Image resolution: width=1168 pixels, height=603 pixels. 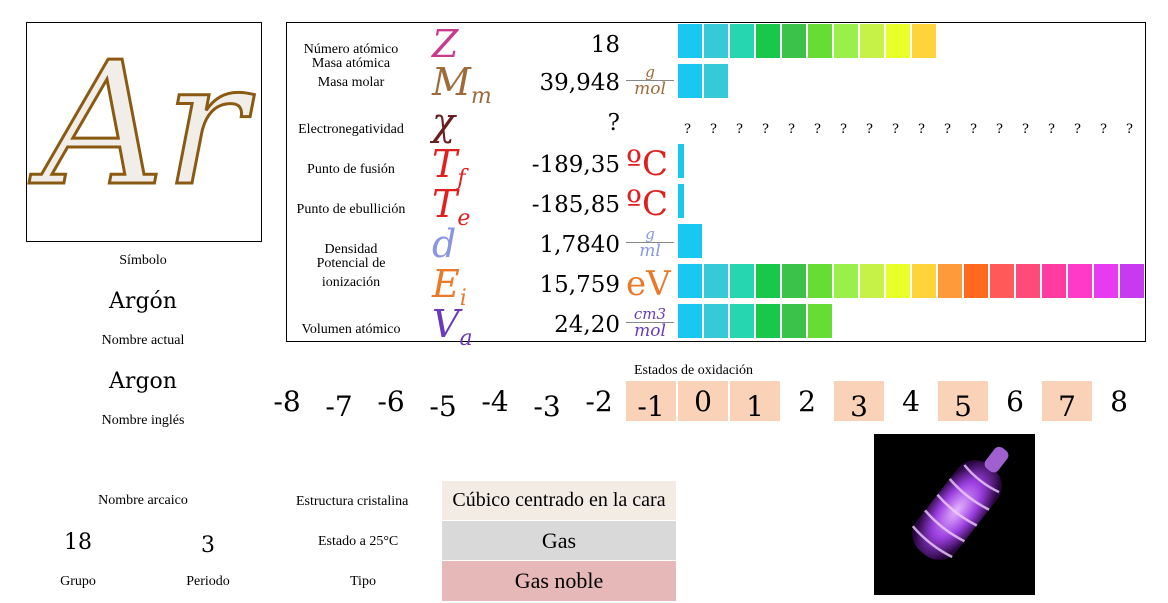 What do you see at coordinates (358, 541) in the screenshot?
I see `state-label: Estado a 25°C` at bounding box center [358, 541].